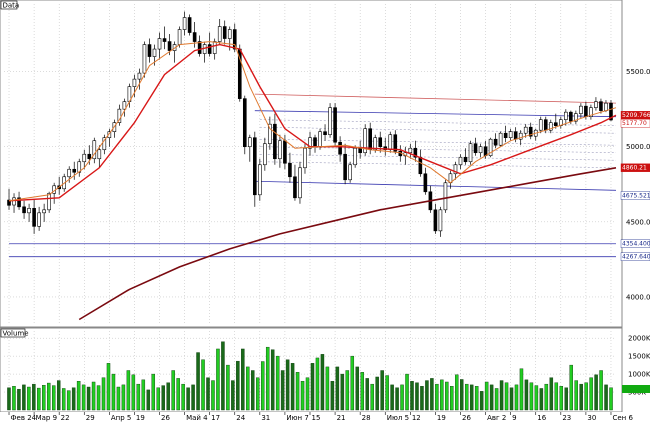  Describe the element at coordinates (639, 339) in the screenshot. I see `volume-tick-label: 2000K` at that location.